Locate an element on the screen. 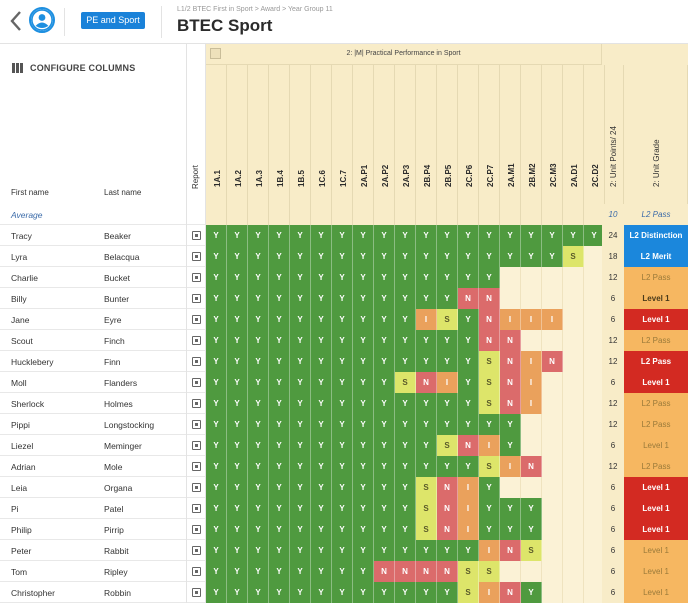 The height and width of the screenshot is (603, 688). collapse-group-button is located at coordinates (215, 53).